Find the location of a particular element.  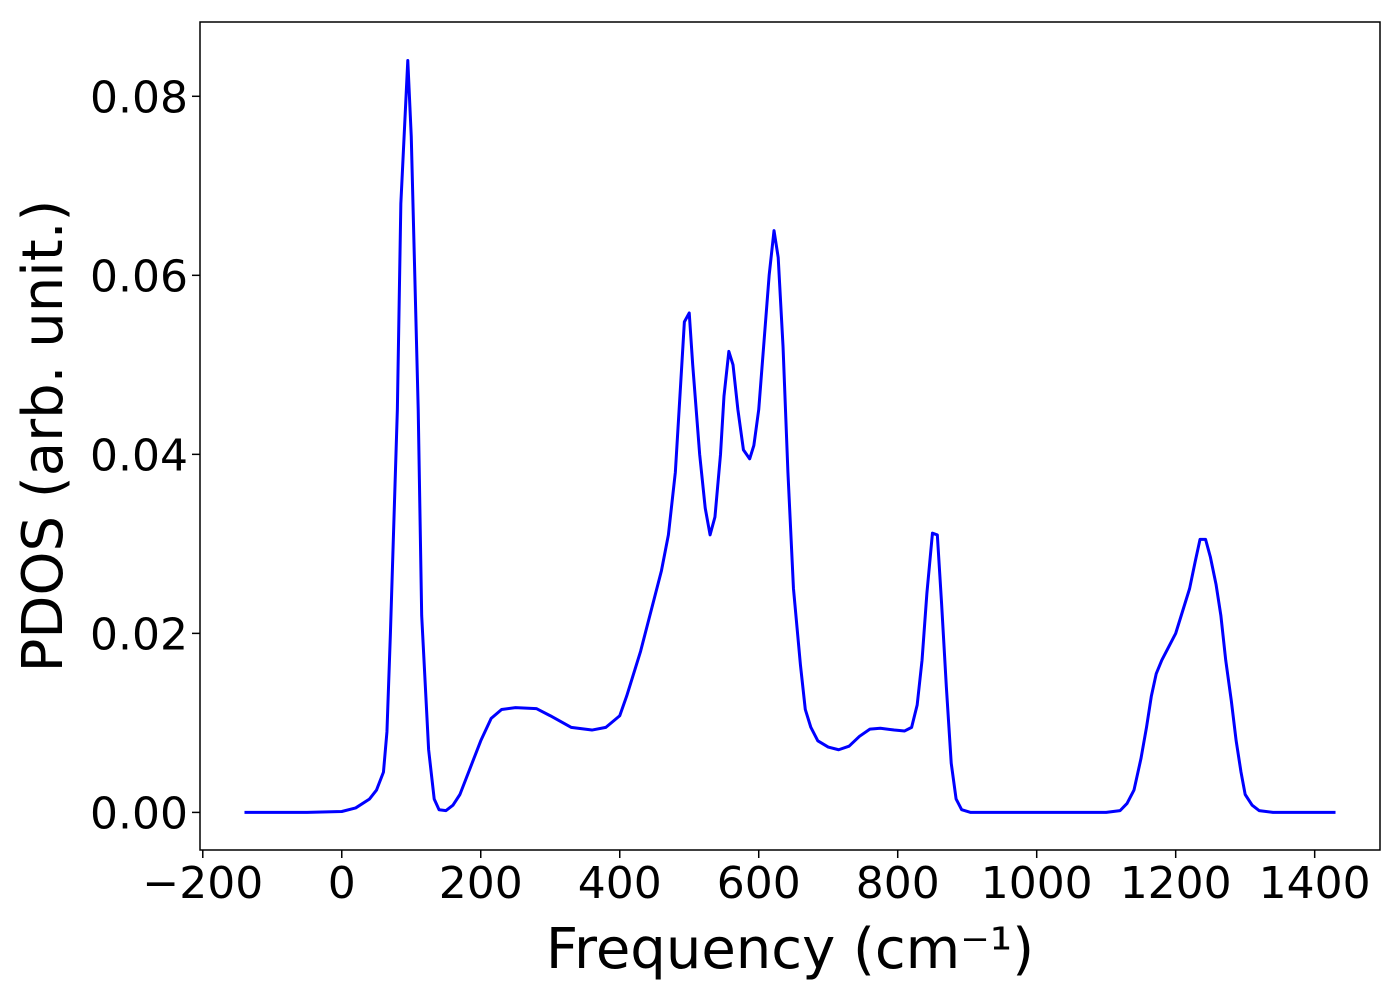

y-axis-label: PDOS (arb. unit.) is located at coordinates (43, 436).